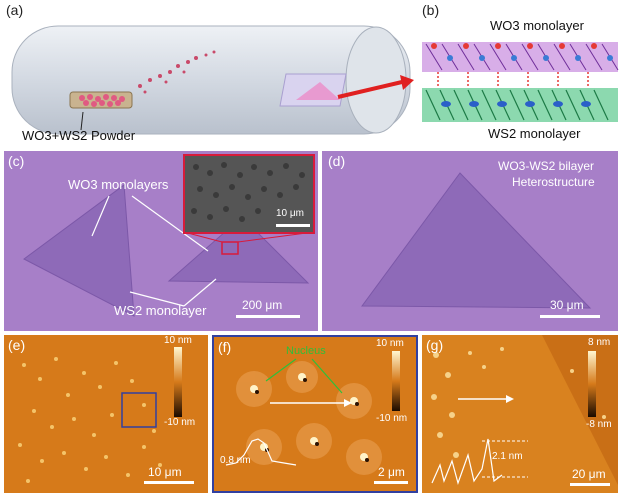 The height and width of the screenshot is (493, 622). What do you see at coordinates (480, 245) in the screenshot?
I see `optical-image-d` at bounding box center [480, 245].